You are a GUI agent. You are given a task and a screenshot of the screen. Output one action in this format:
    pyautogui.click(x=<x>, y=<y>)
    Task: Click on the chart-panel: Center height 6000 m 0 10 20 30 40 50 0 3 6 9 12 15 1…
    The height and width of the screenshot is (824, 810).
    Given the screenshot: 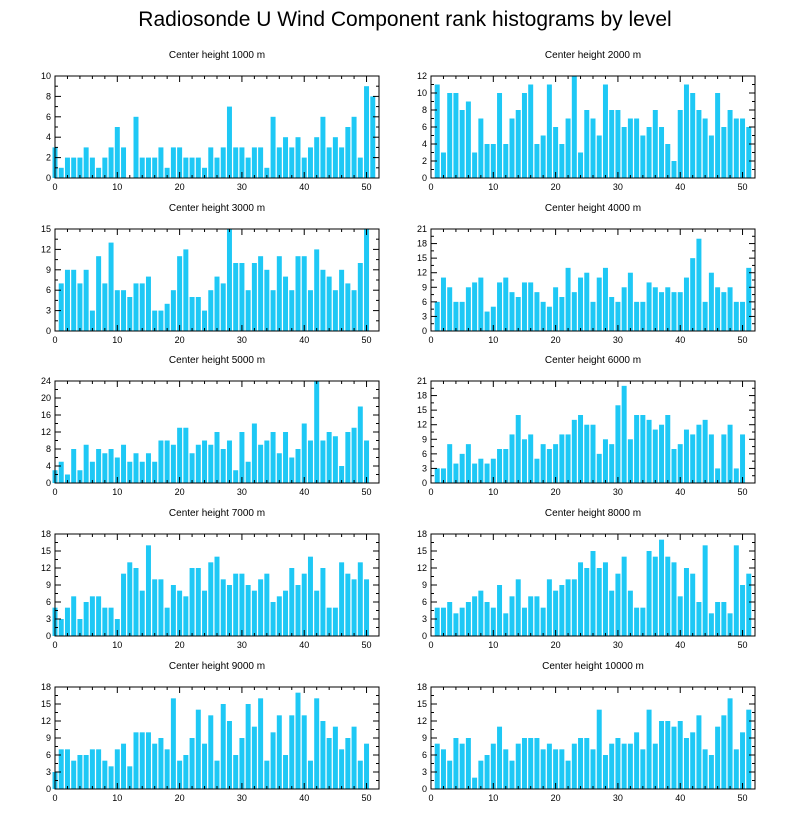 What is the action you would take?
    pyautogui.click(x=586, y=426)
    